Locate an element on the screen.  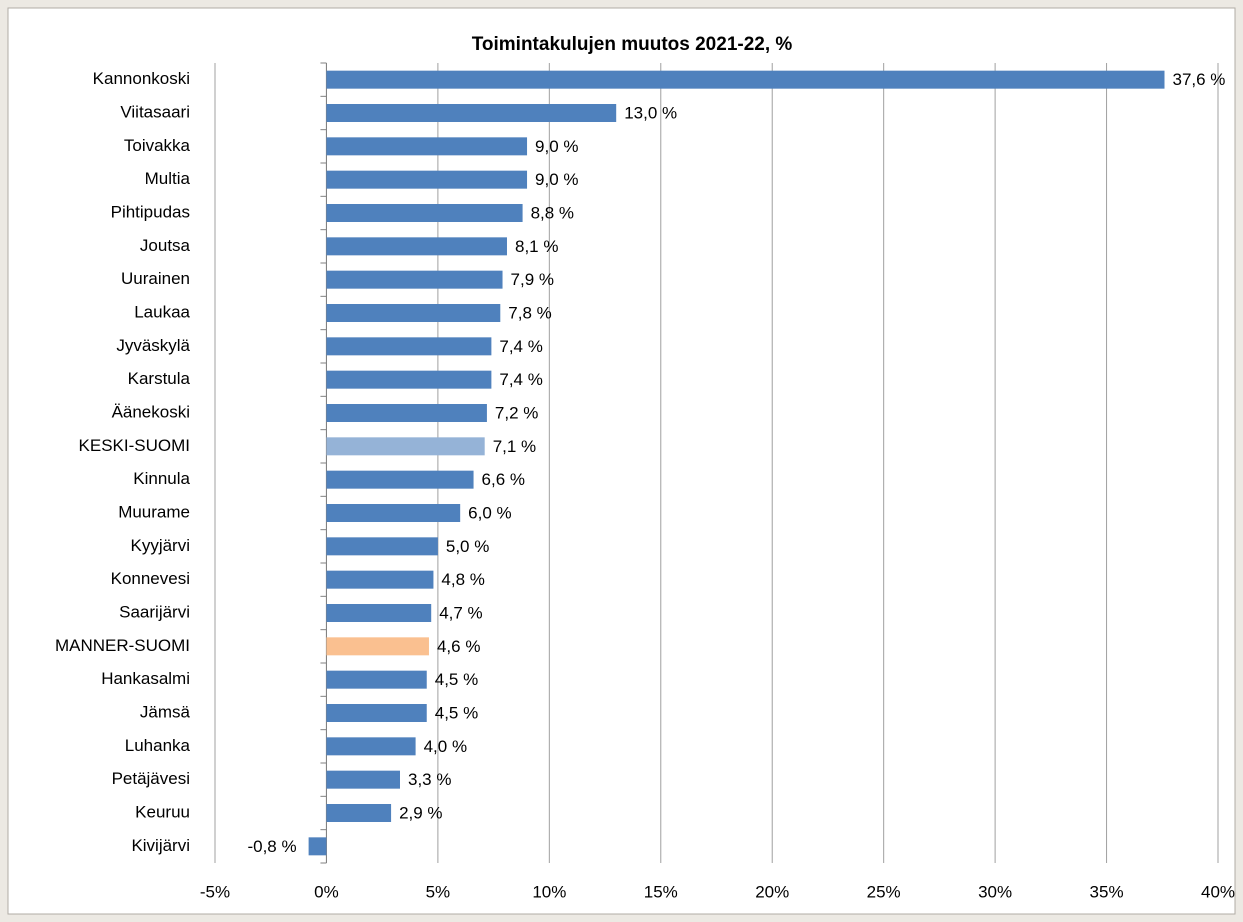
y-tick-label: Hankasalmi is located at coordinates (145, 678).